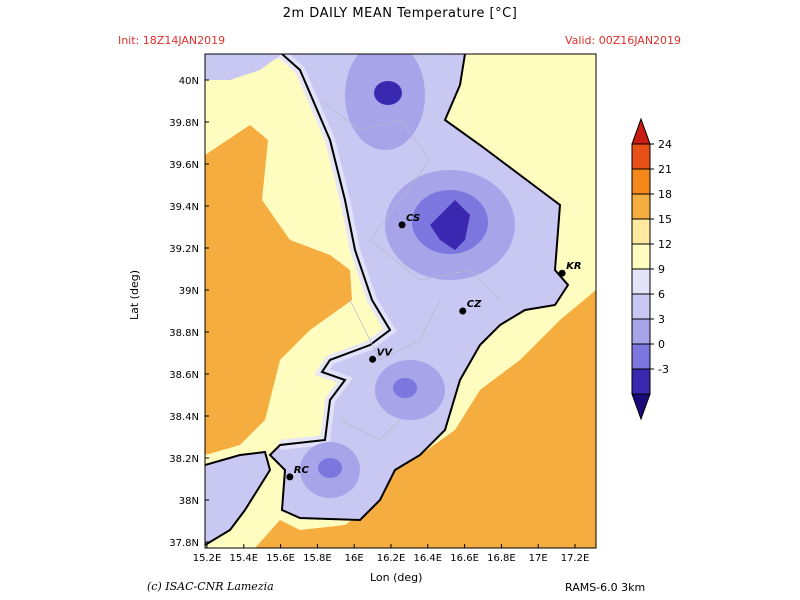 Image resolution: width=800 pixels, height=600 pixels. I want to click on init-time: Init: 18Z14JAN2019, so click(172, 40).